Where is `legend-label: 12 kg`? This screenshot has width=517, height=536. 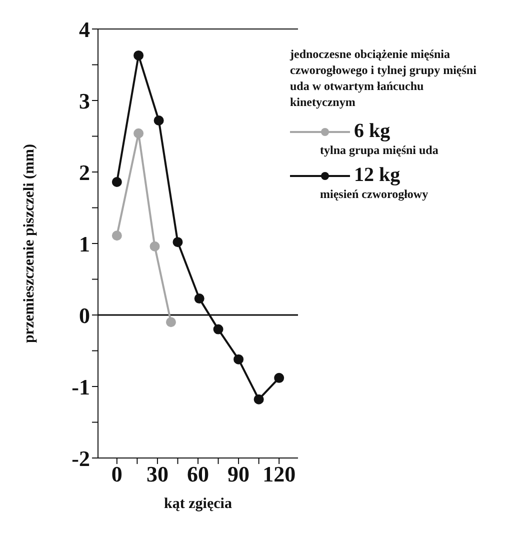
legend-label: 12 kg is located at coordinates (377, 175).